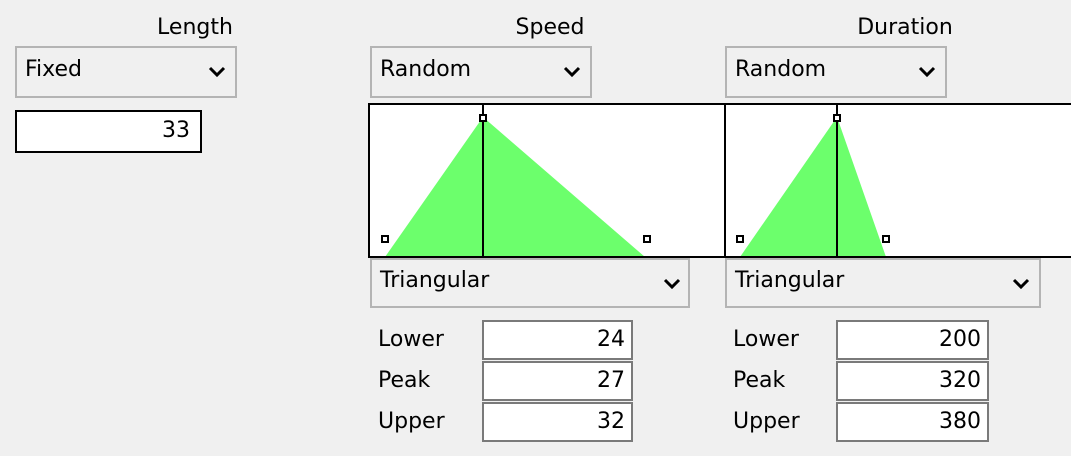 The image size is (1071, 456). What do you see at coordinates (557, 422) in the screenshot?
I see `text-input: 32` at bounding box center [557, 422].